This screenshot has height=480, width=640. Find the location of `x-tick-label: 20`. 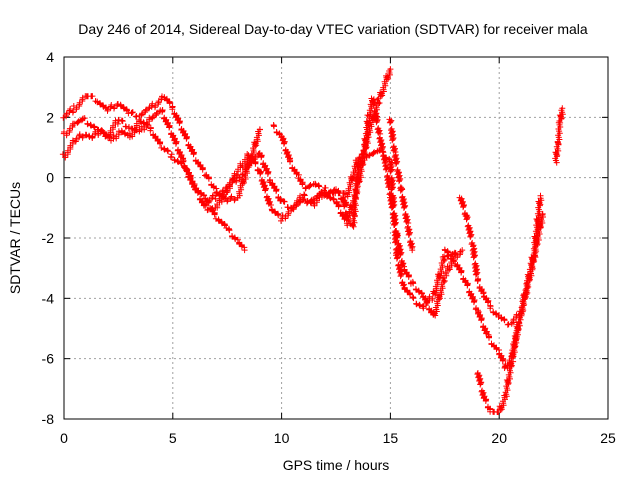

x-tick-label: 20 is located at coordinates (499, 438).